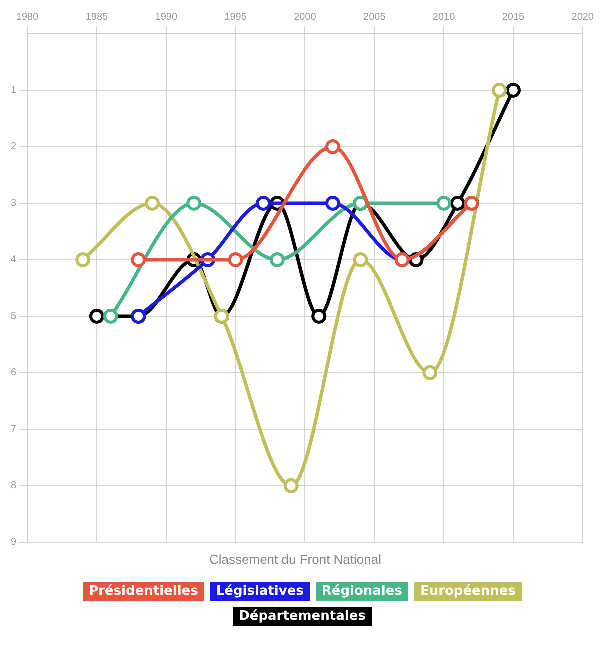 The image size is (605, 649). What do you see at coordinates (302, 616) in the screenshot?
I see `text: Départementales` at bounding box center [302, 616].